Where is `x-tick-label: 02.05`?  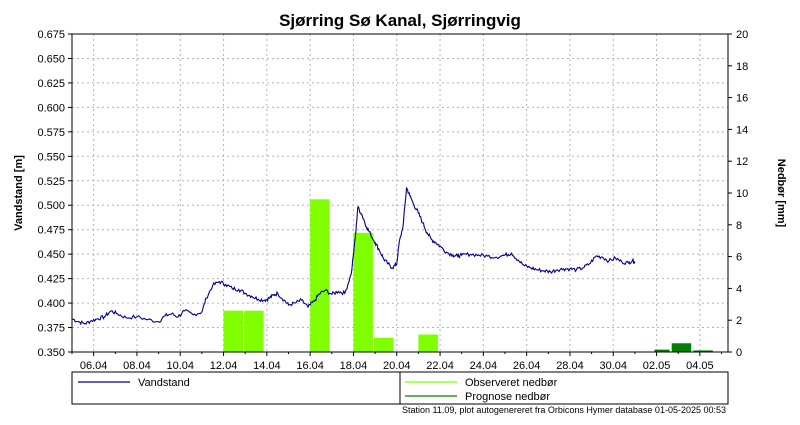 x-tick-label: 02.05 is located at coordinates (657, 366).